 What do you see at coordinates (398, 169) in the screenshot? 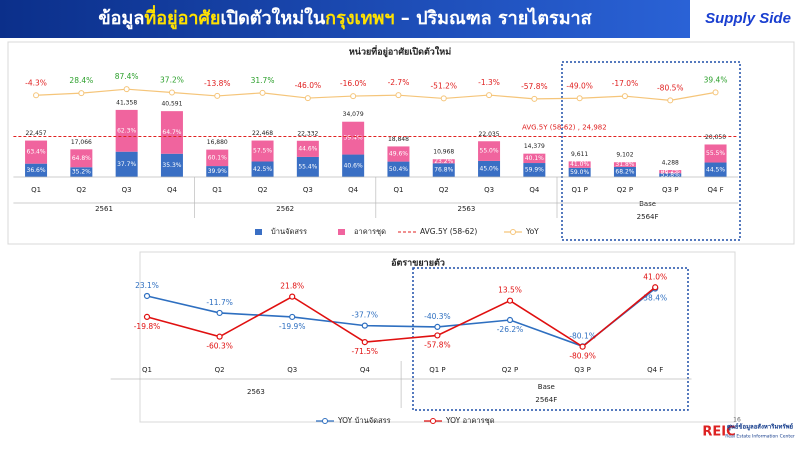
I see `data-label: 50.4%` at bounding box center [398, 169].